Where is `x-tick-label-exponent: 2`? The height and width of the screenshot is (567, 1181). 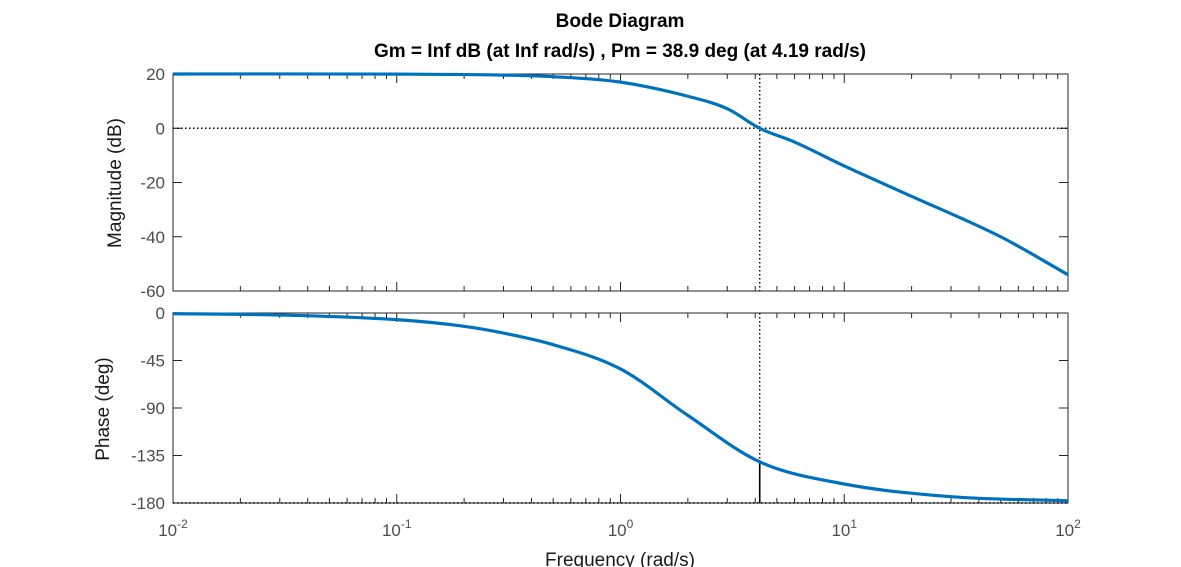
x-tick-label-exponent: 2 is located at coordinates (1077, 524).